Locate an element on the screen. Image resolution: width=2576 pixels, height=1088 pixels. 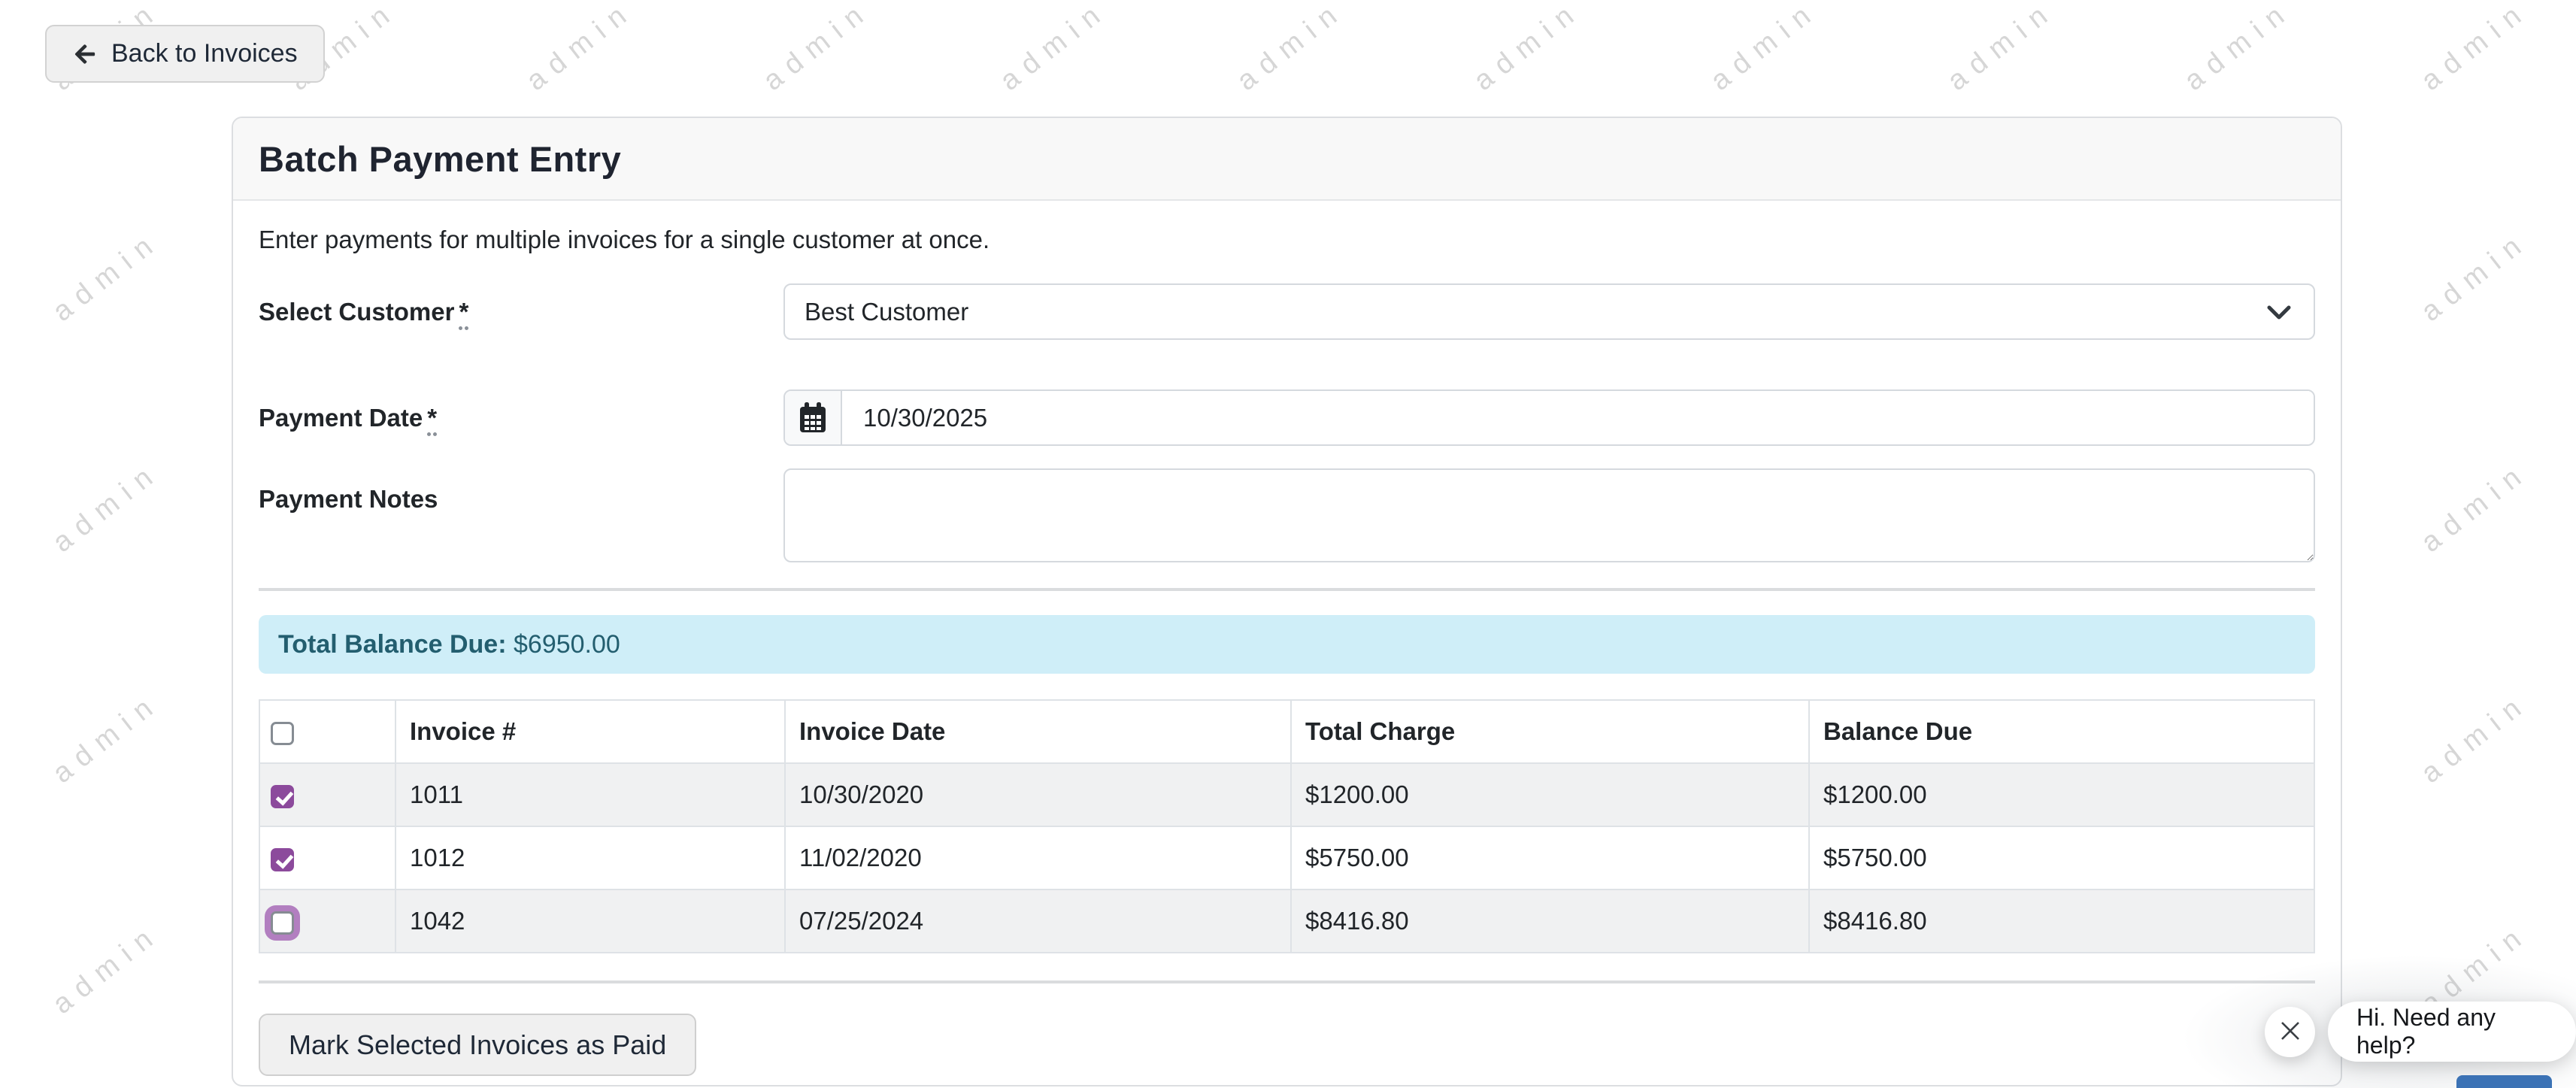
invoice-date-cell: 10/30/2020 is located at coordinates (1038, 795).